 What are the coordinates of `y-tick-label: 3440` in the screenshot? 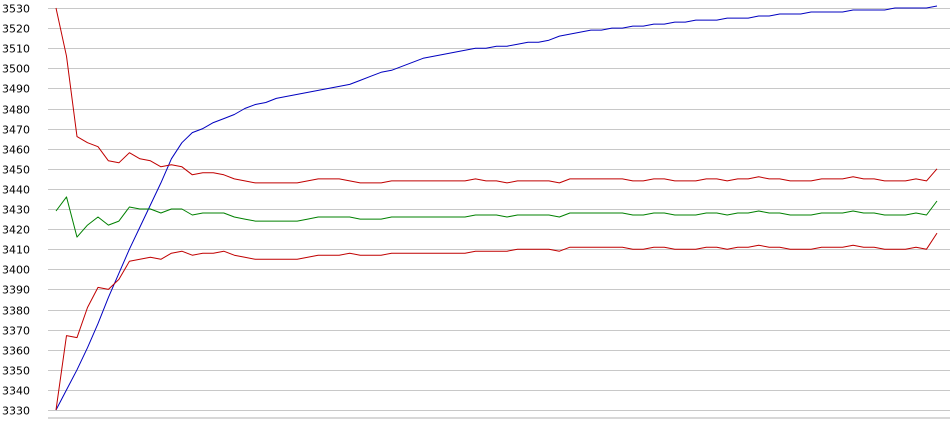 It's located at (16, 190).